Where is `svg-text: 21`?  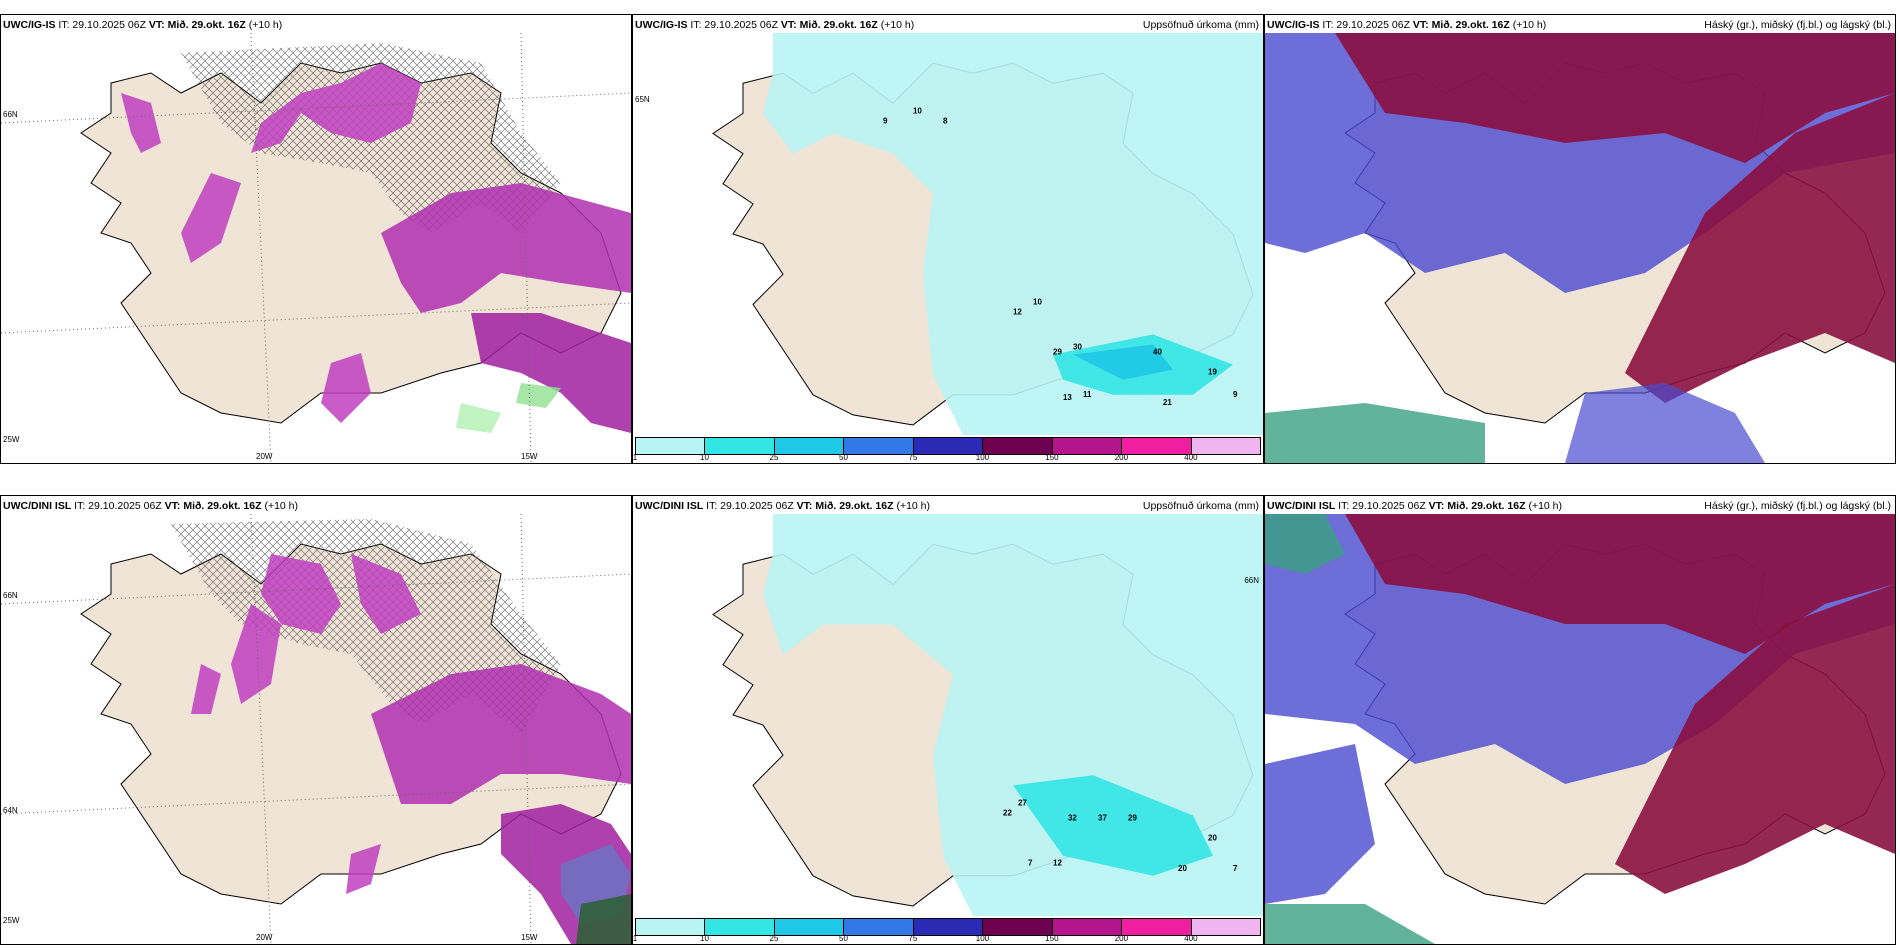
svg-text: 21 is located at coordinates (1167, 402).